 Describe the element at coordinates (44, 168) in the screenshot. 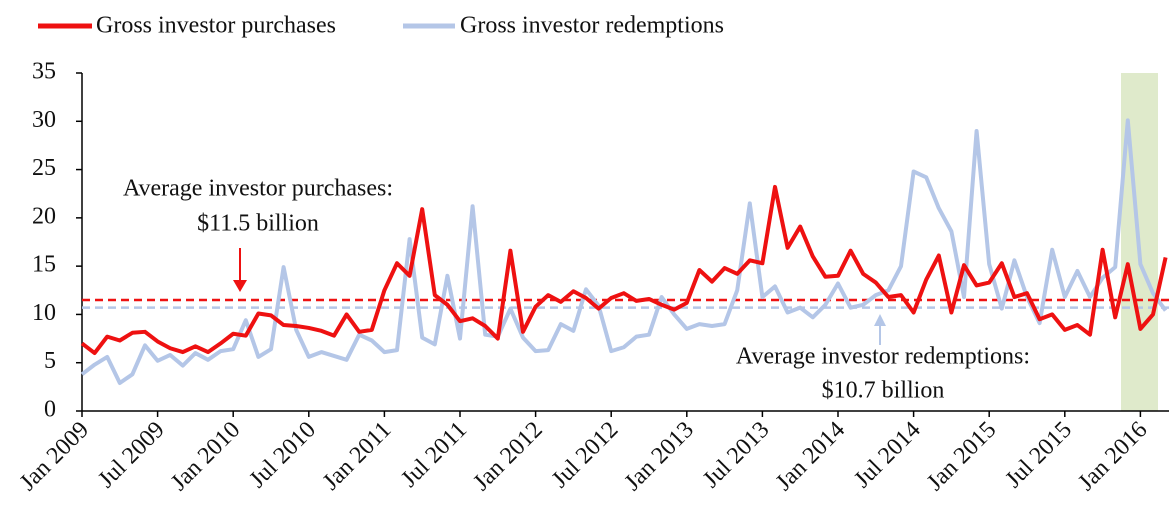

I see `y-tick-label: 25` at that location.